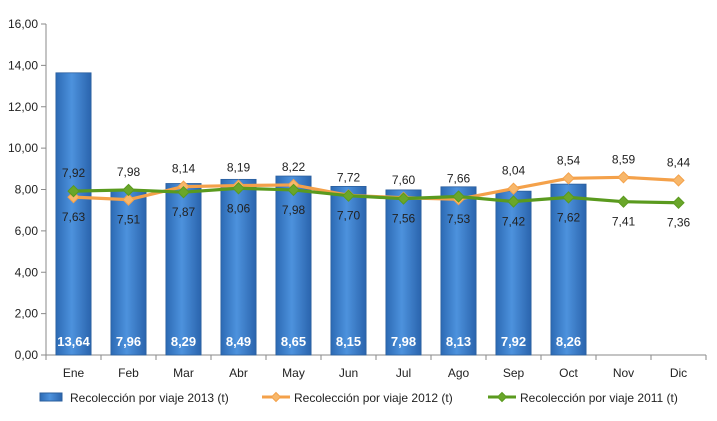 The image size is (717, 421). I want to click on y-tick-label: 4,00, so click(27, 272).